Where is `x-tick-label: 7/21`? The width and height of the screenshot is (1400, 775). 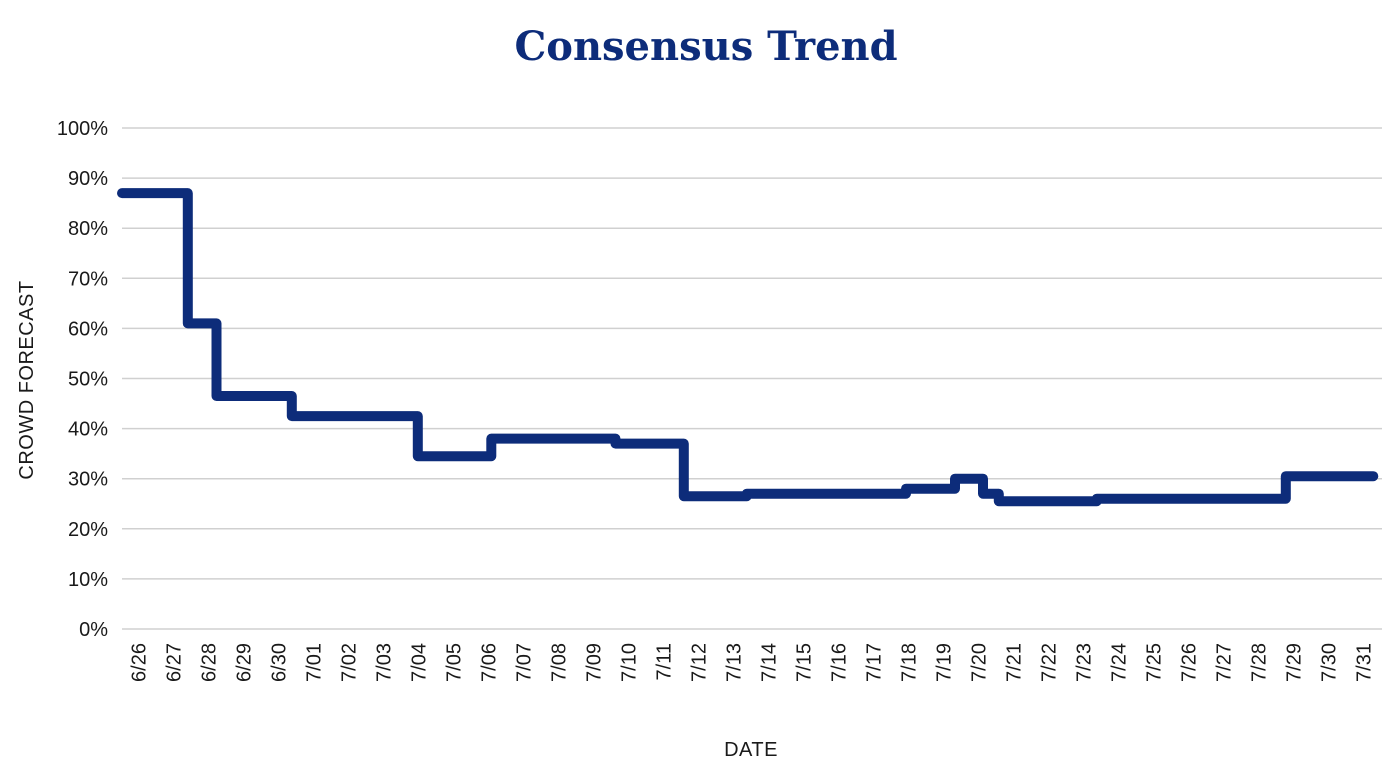
x-tick-label: 7/21 is located at coordinates (1015, 662).